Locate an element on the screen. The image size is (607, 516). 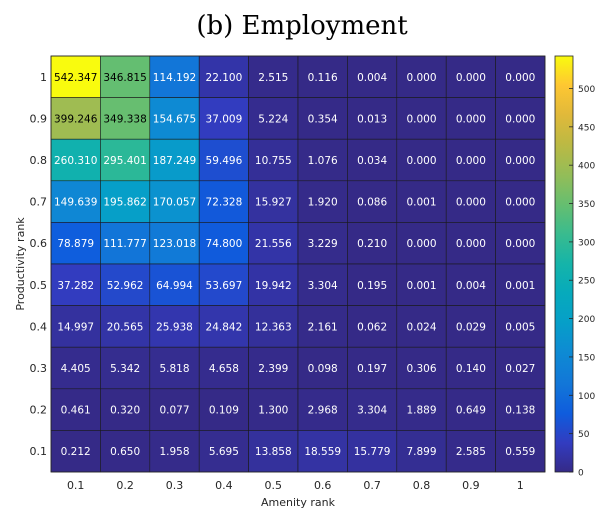
heatmap-cell-label: 0.013 is located at coordinates (372, 119).